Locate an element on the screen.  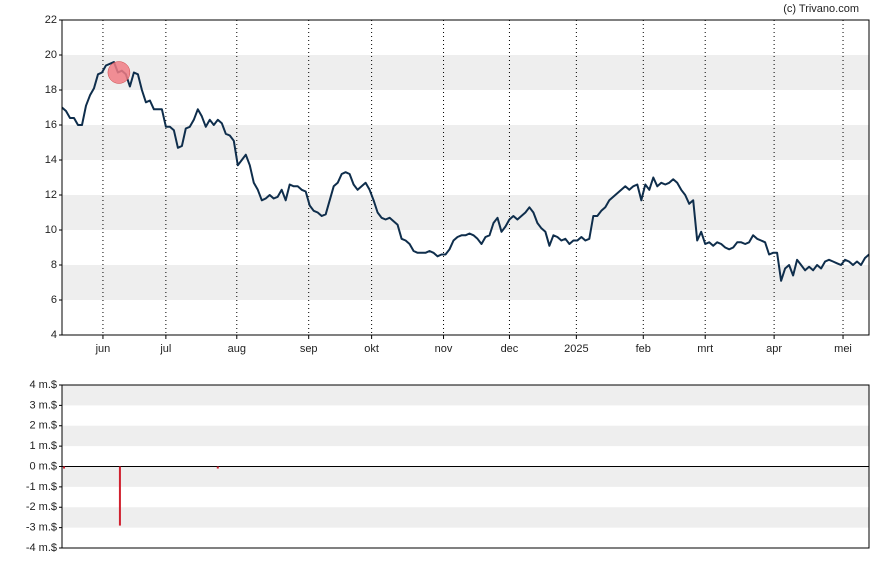
x-tick-label: jun is located at coordinates (103, 349).